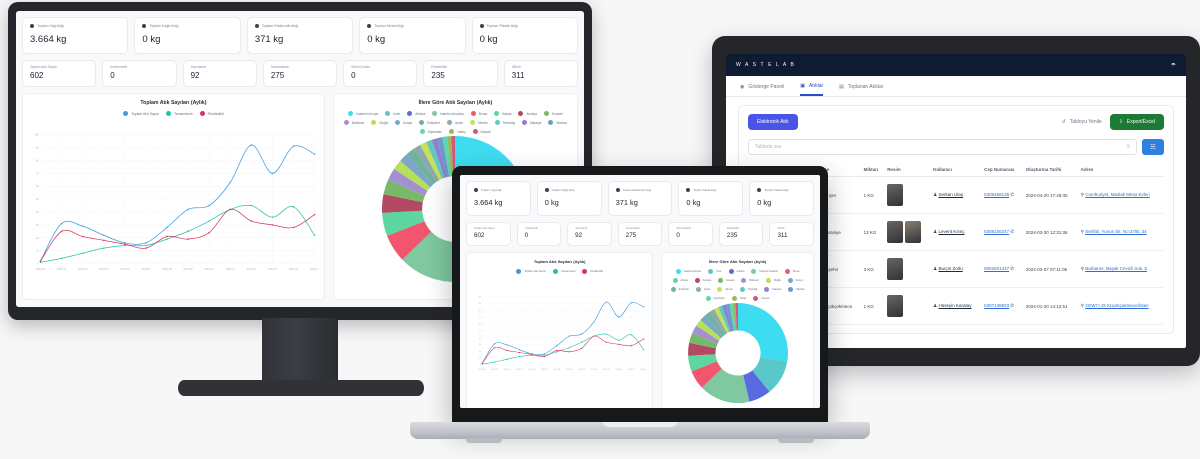 The image size is (1200, 459). What do you see at coordinates (1128, 147) in the screenshot?
I see `search-icon: ⚲` at bounding box center [1128, 147].